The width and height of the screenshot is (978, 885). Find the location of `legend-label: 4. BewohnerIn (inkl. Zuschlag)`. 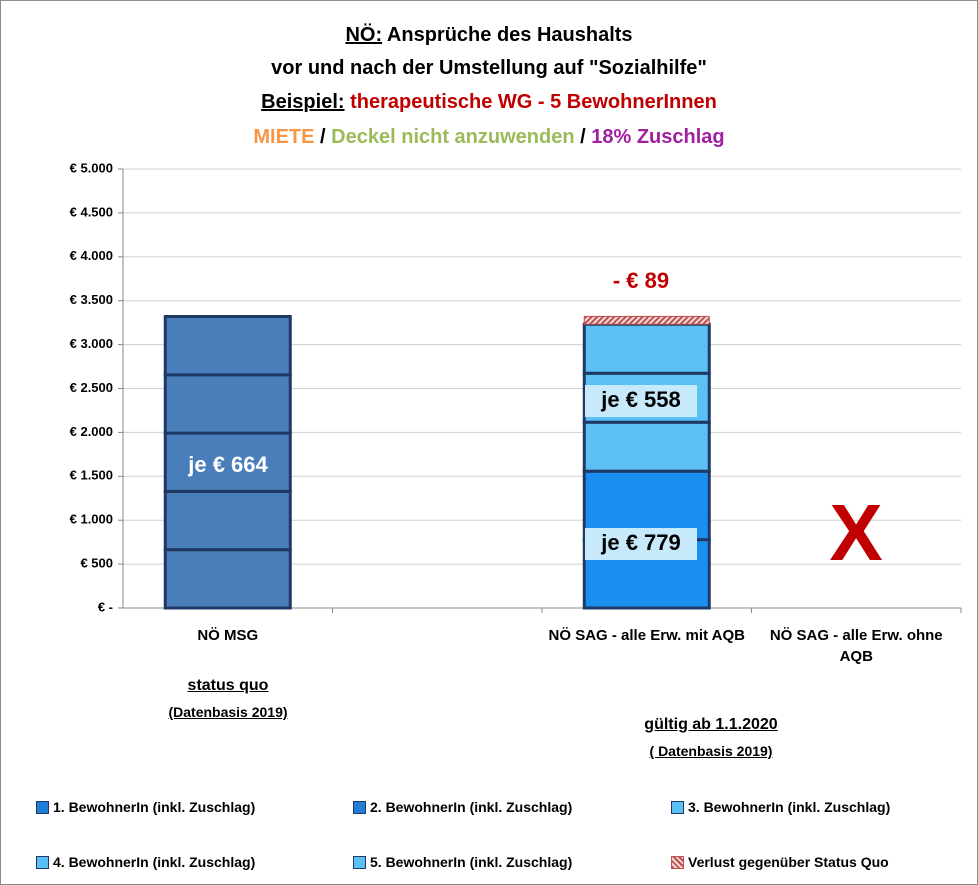

legend-label: 4. BewohnerIn (inkl. Zuschlag) is located at coordinates (154, 862).